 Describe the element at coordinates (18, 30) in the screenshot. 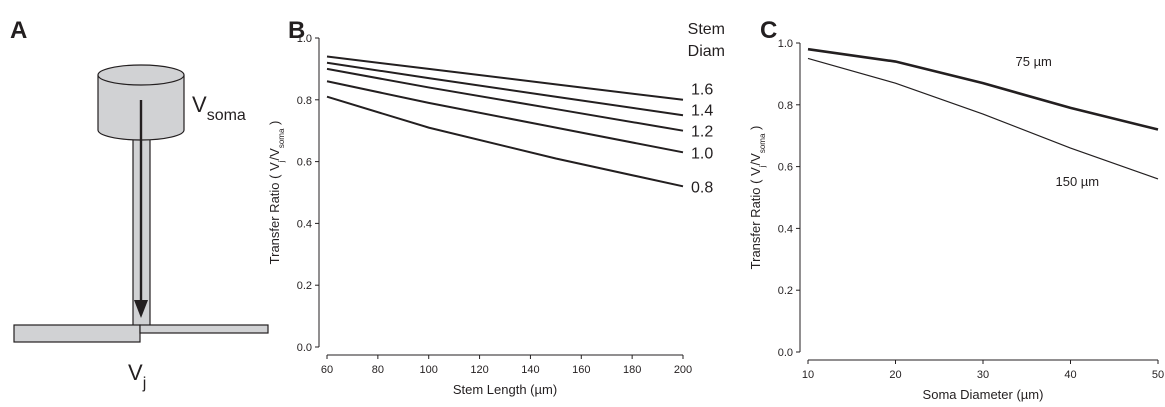

I see `panel-label: A` at that location.